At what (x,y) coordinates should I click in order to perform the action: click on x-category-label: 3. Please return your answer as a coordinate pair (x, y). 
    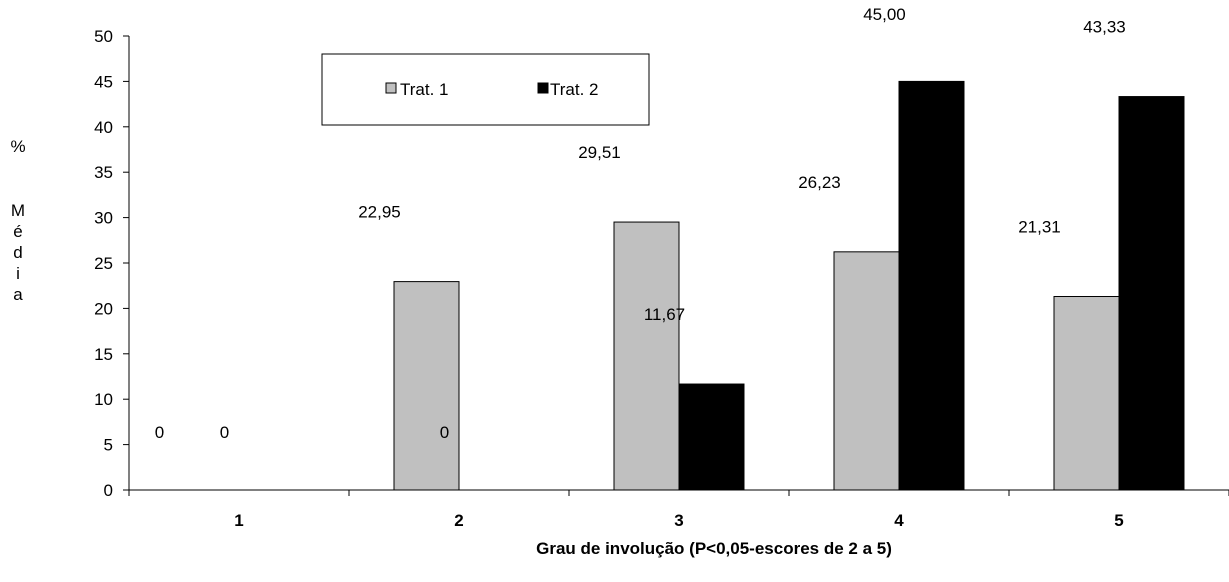
    Looking at the image, I should click on (678, 520).